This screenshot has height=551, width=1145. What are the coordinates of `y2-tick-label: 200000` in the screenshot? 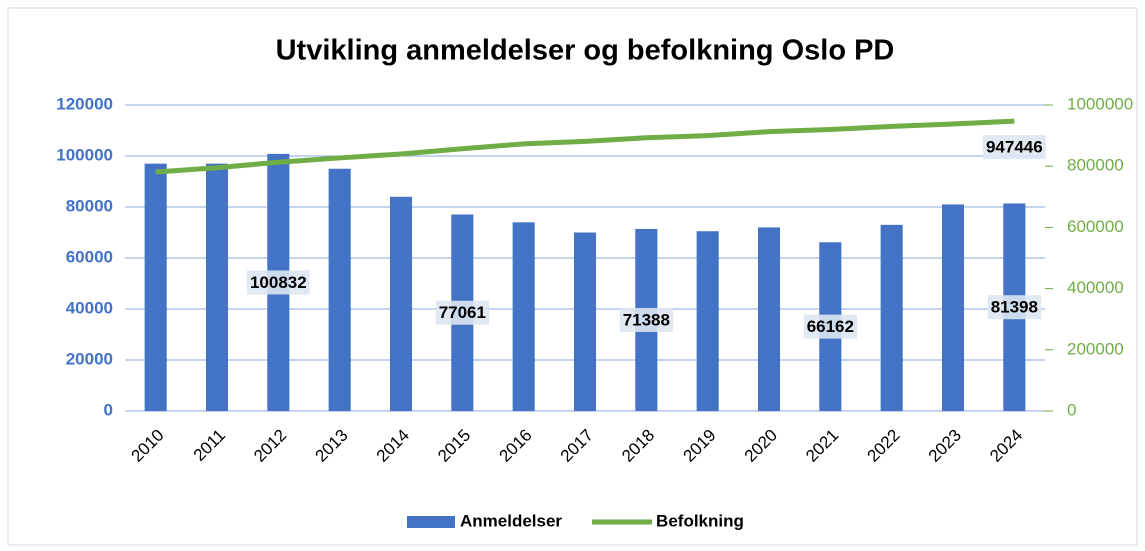 It's located at (1095, 348).